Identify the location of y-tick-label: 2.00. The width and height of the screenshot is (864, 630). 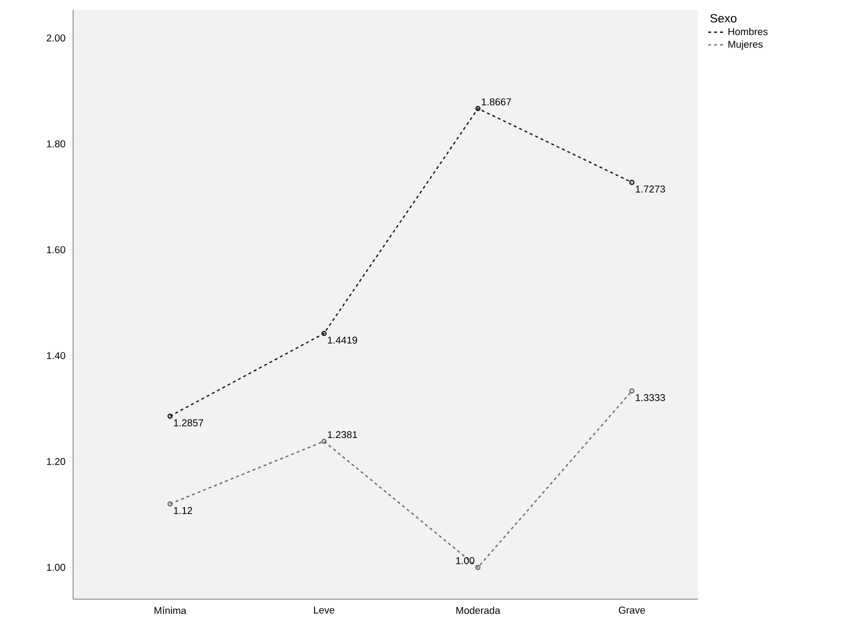
(56, 38).